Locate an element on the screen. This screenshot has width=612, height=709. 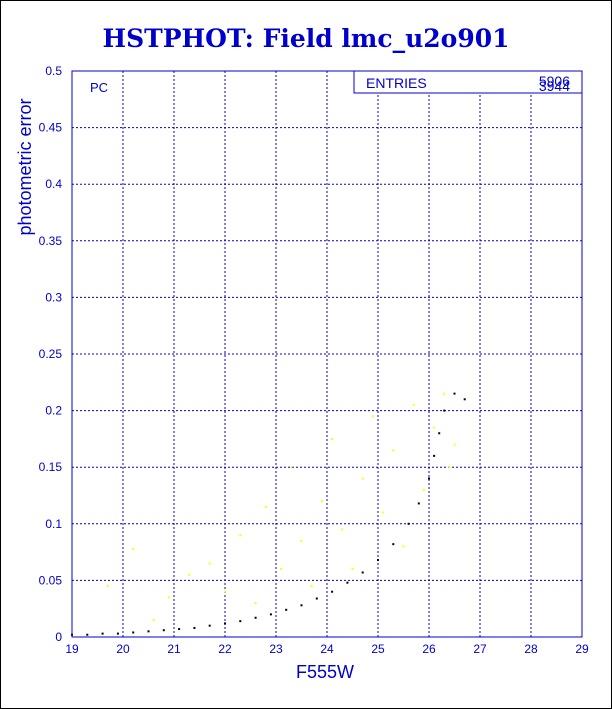
y-tick-label: 0.25 is located at coordinates (51, 354).